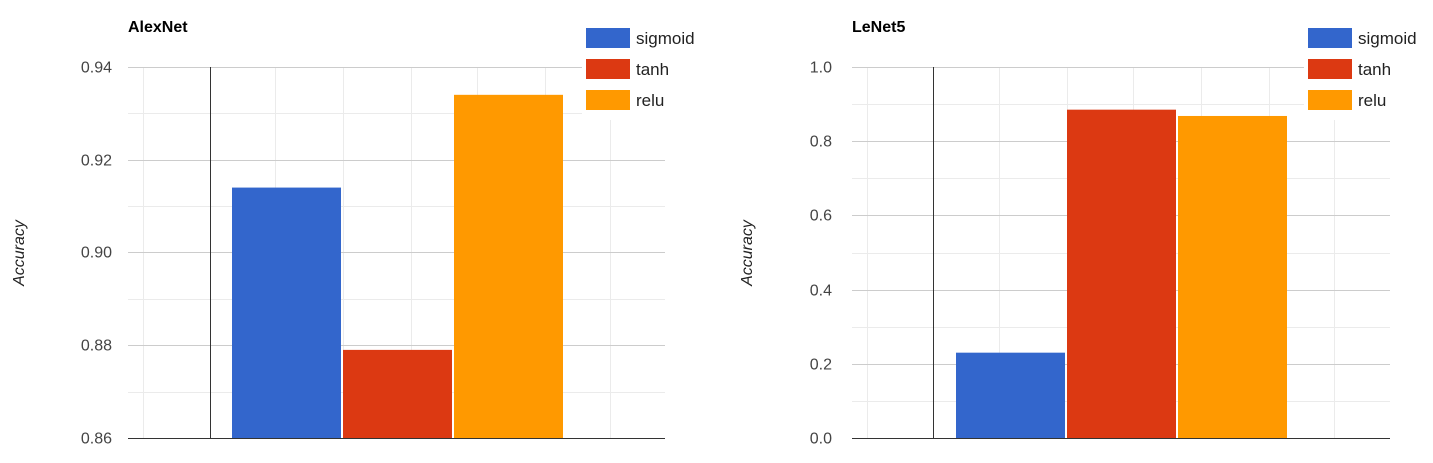 This screenshot has width=1433, height=463. Describe the element at coordinates (158, 27) in the screenshot. I see `chart-title: AlexNet` at that location.